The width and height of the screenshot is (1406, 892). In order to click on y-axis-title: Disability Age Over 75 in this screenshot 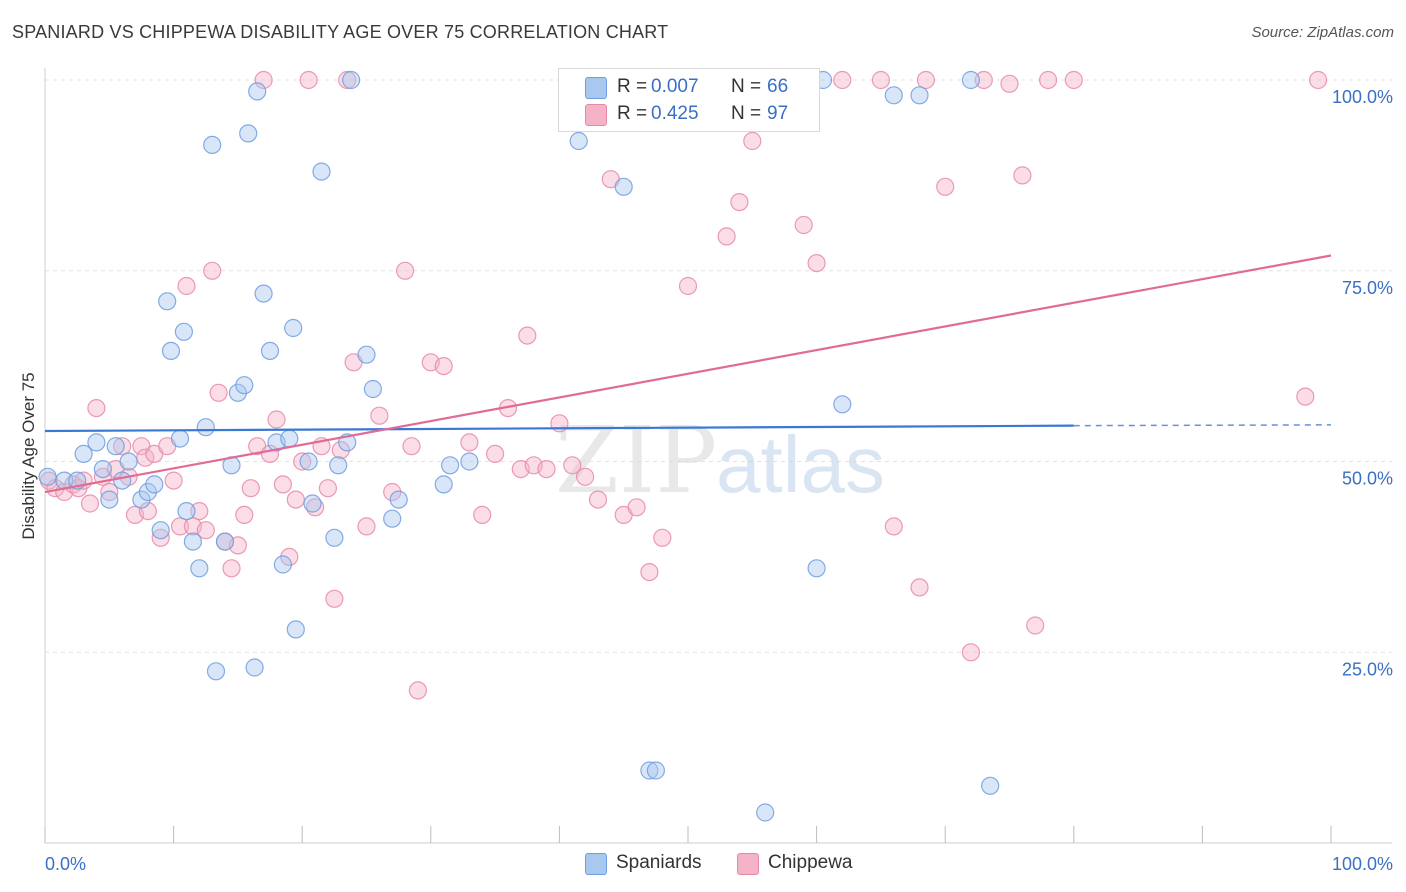, I will do `click(28, 455)`.